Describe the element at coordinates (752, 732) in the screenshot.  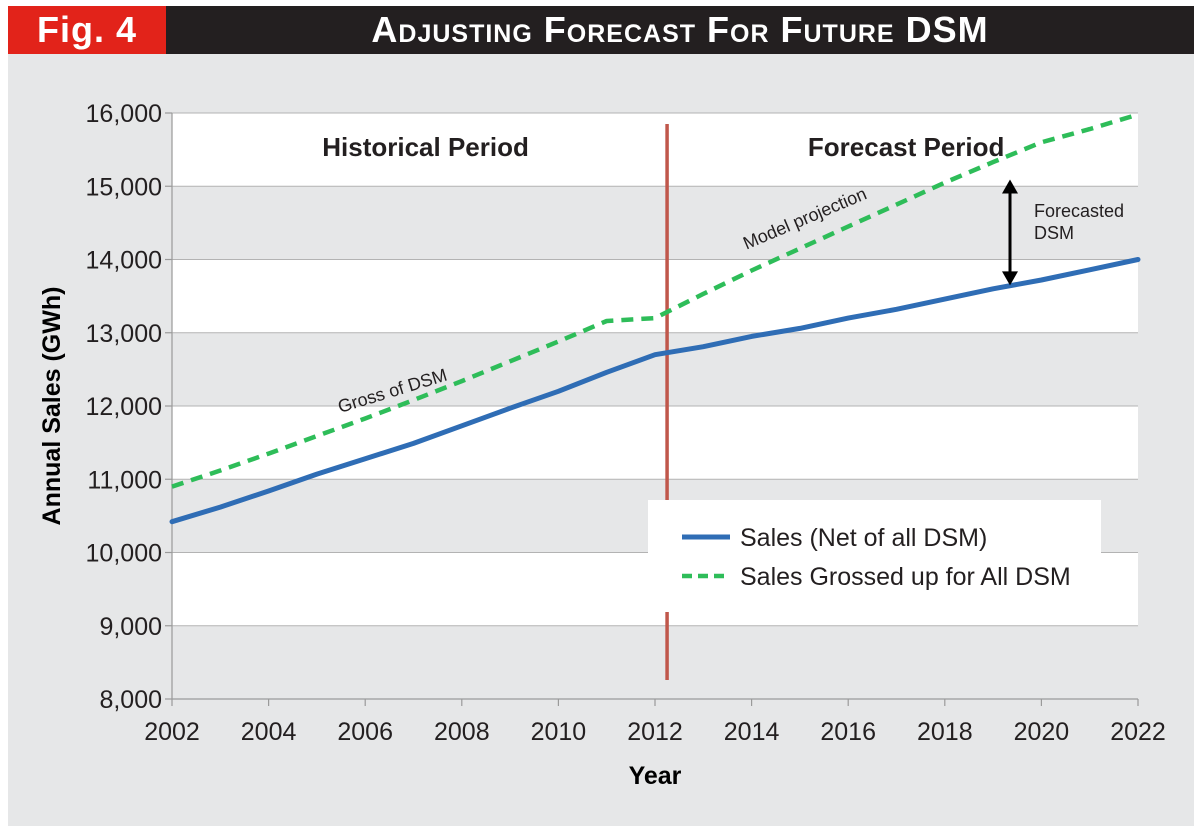
I see `x-tick-label: 2014` at that location.